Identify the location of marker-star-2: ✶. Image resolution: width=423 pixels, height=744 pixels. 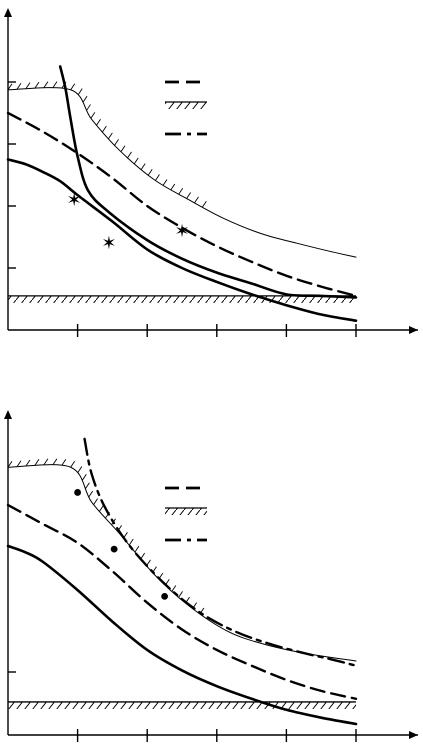
(181, 231).